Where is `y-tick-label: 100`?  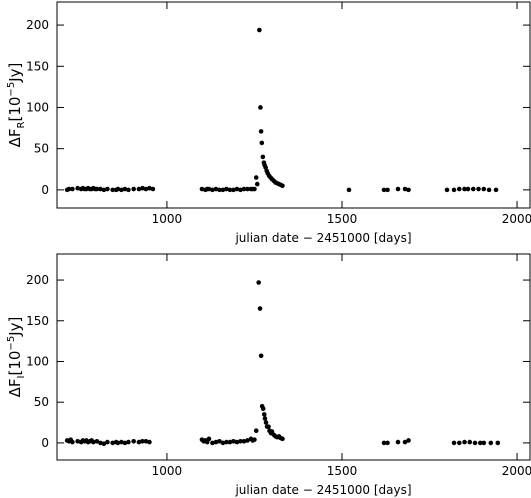 y-tick-label: 100 is located at coordinates (37, 107).